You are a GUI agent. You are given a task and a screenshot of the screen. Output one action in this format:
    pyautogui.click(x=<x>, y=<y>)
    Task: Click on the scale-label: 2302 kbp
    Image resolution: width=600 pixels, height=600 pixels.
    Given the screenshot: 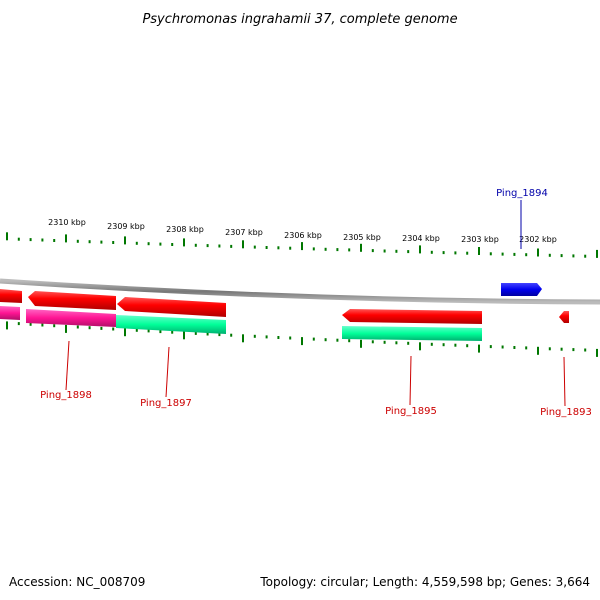 What is the action you would take?
    pyautogui.click(x=538, y=239)
    